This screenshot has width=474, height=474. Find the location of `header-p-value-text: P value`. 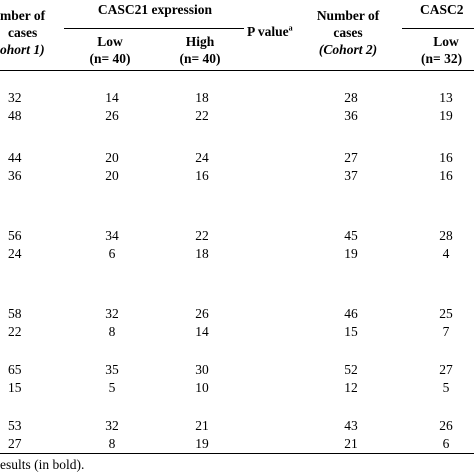

header-p-value-text: P value is located at coordinates (268, 31).